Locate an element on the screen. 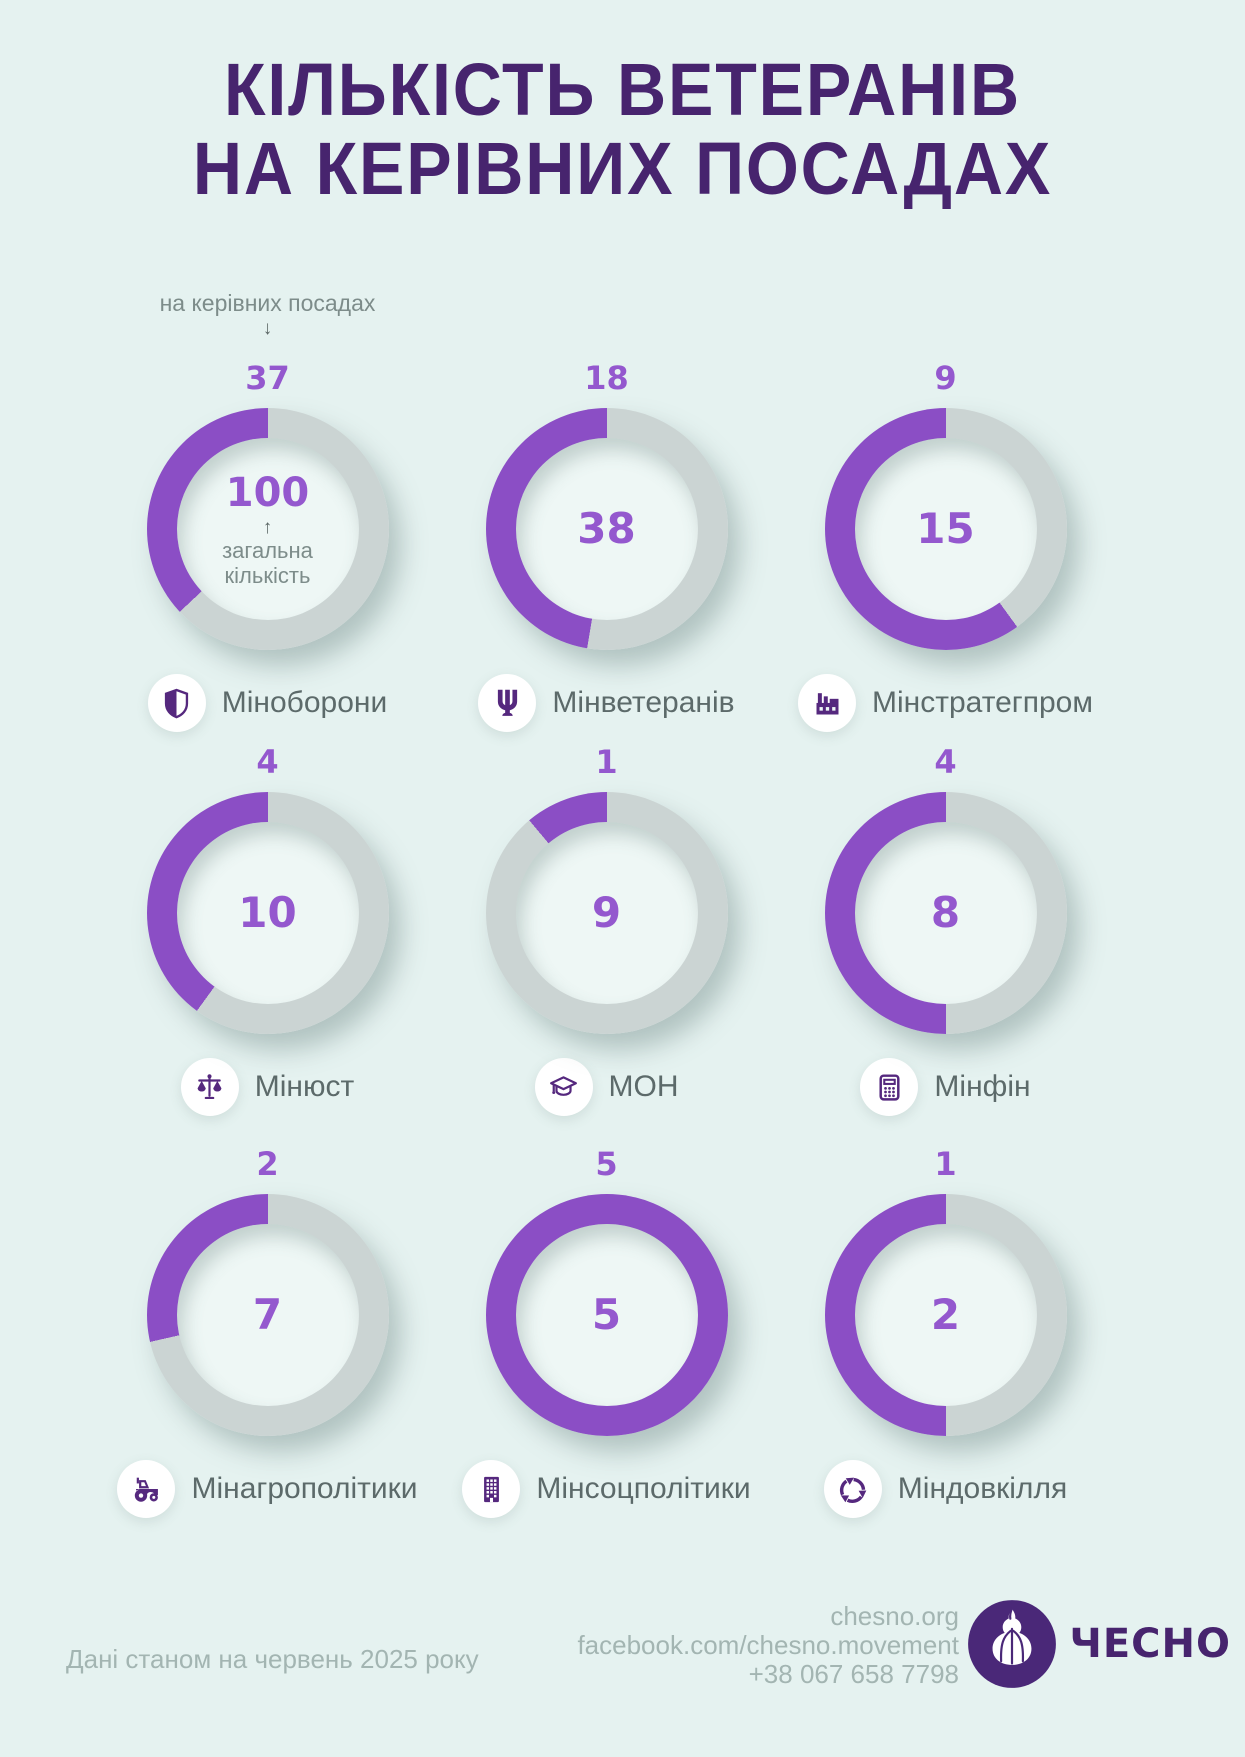 The width and height of the screenshot is (1245, 1757). donut-chart: 15 is located at coordinates (945, 529).